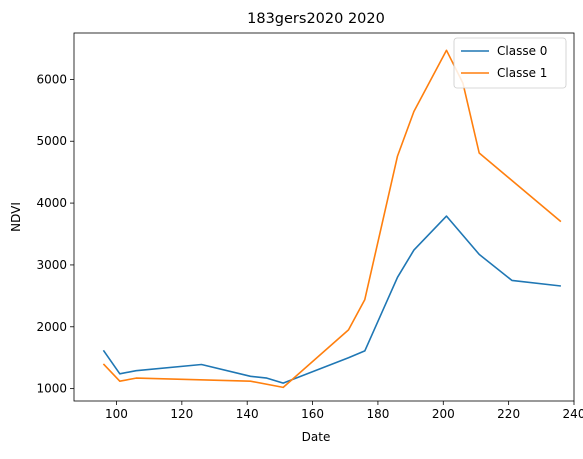 The width and height of the screenshot is (583, 459). I want to click on y-tick-label: 6000, so click(51, 79).